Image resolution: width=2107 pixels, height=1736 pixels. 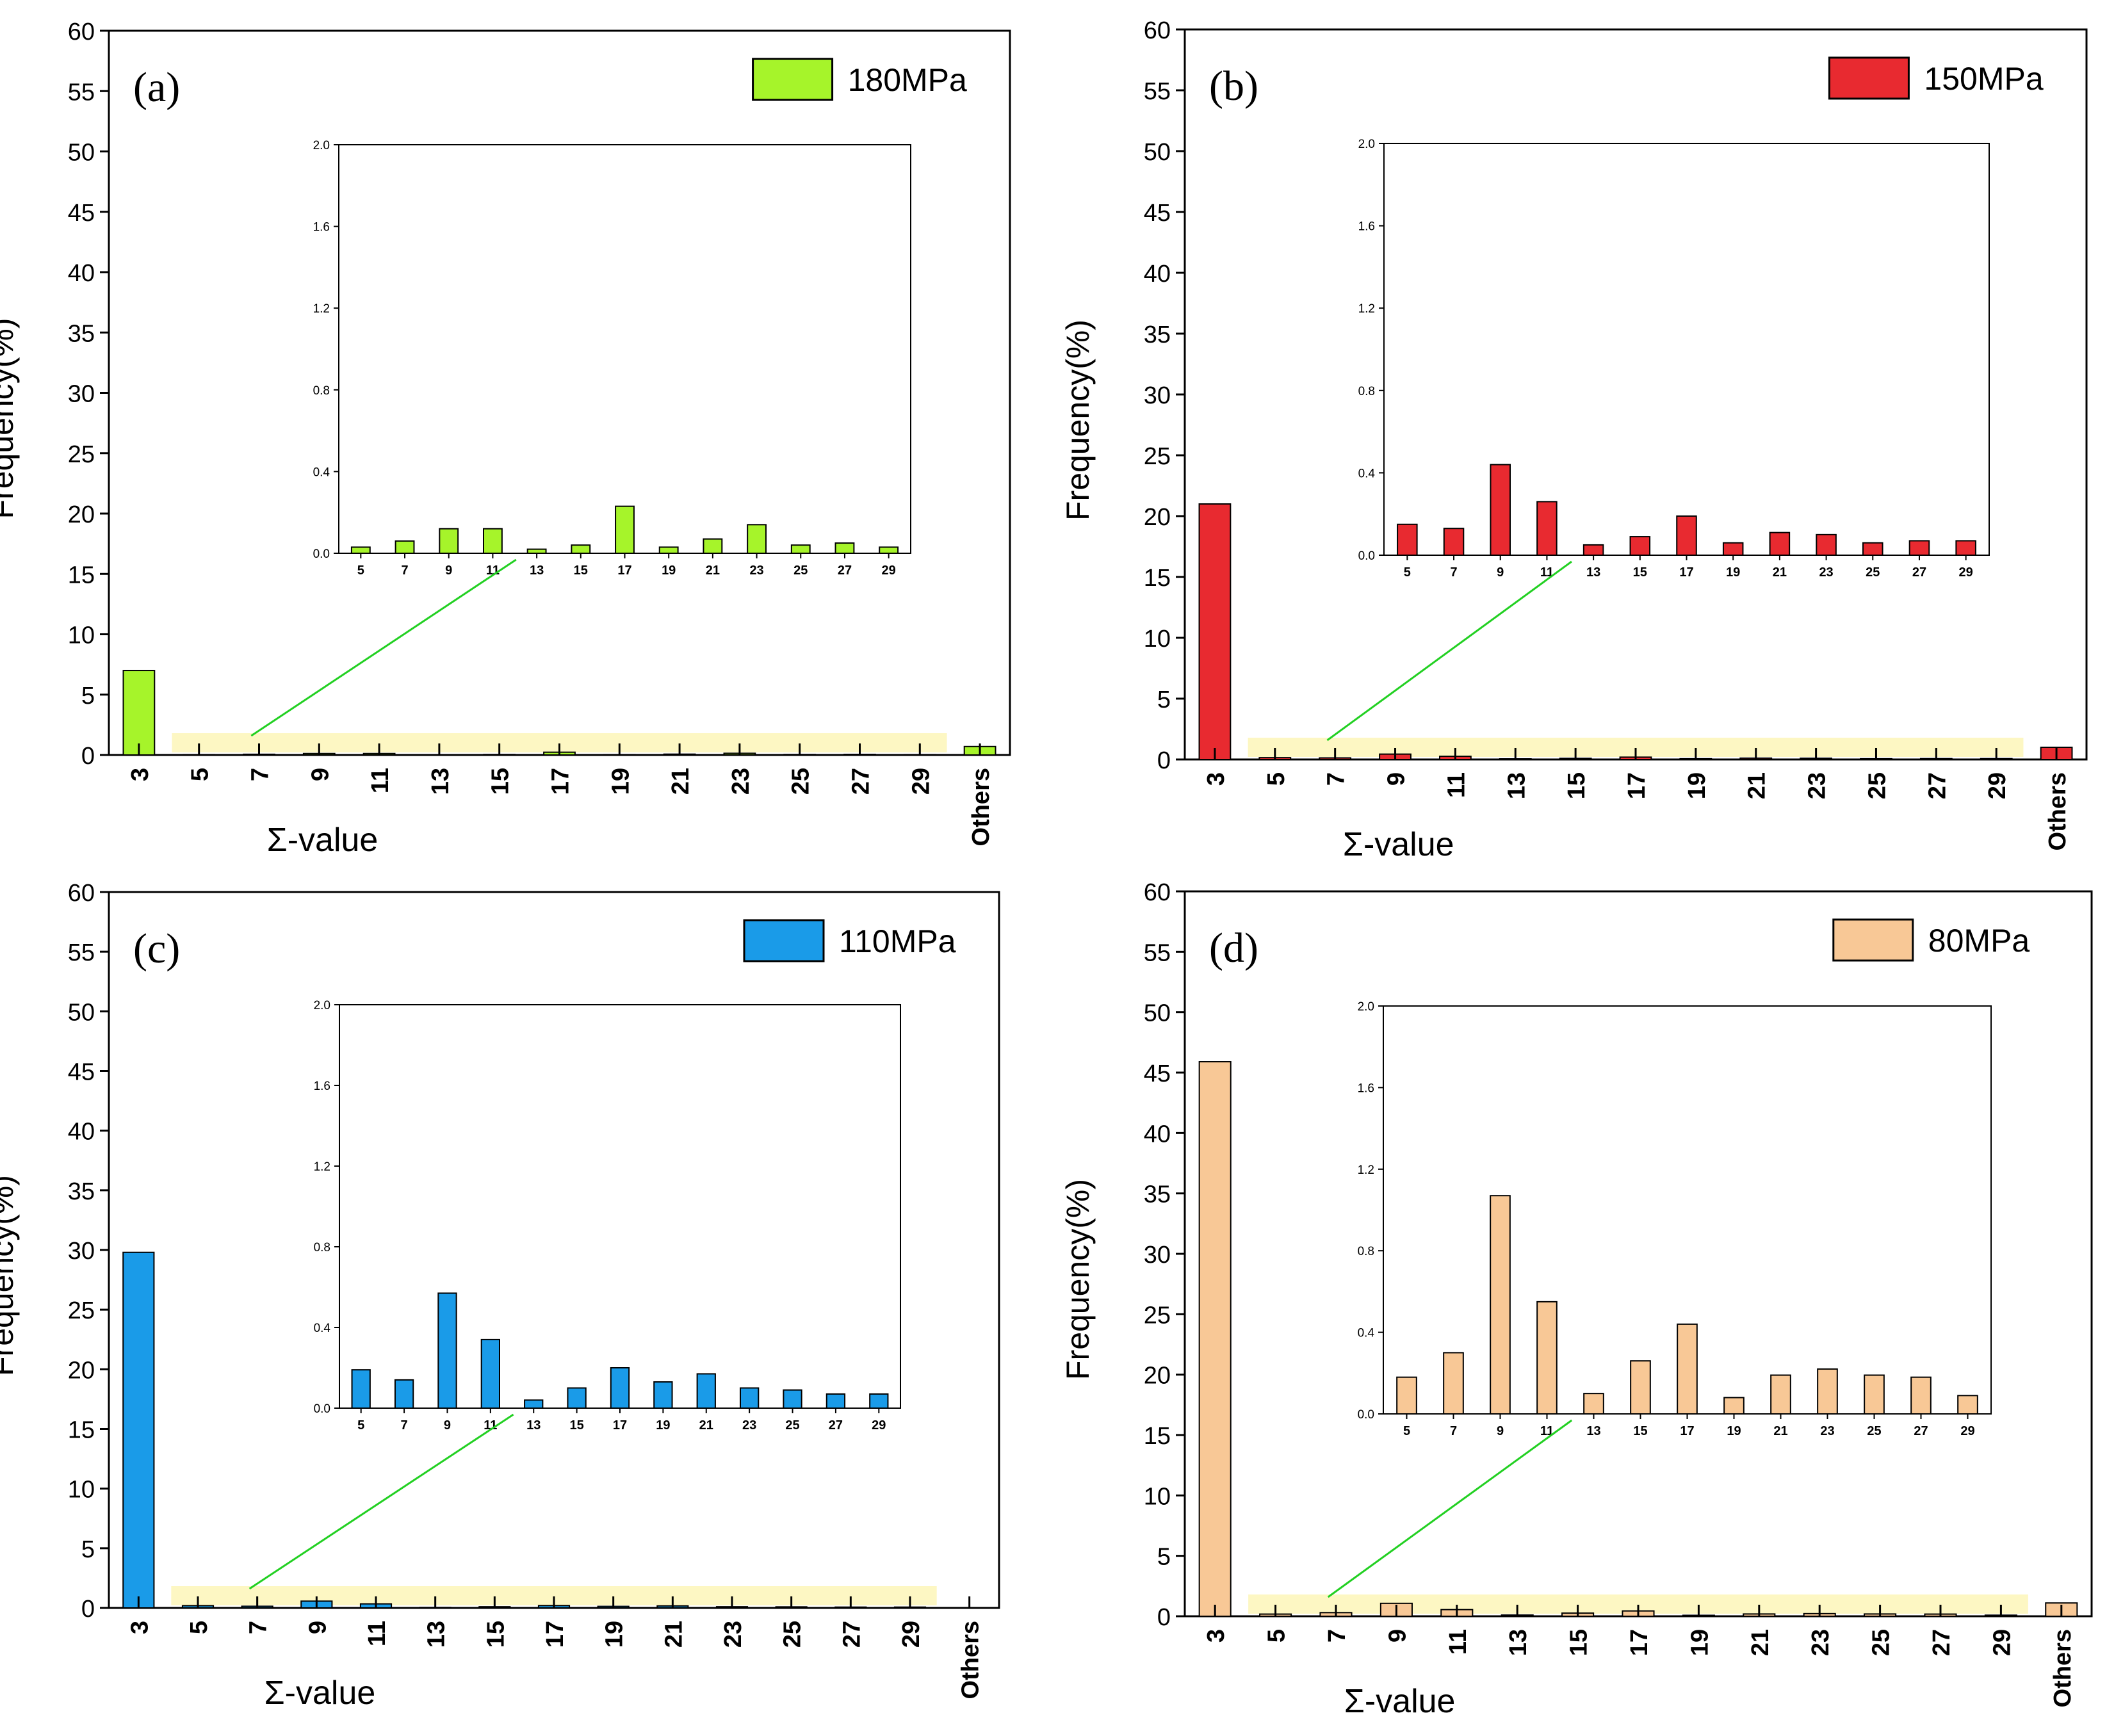 I want to click on inset-x-tick-label: 27, so click(x=836, y=1425).